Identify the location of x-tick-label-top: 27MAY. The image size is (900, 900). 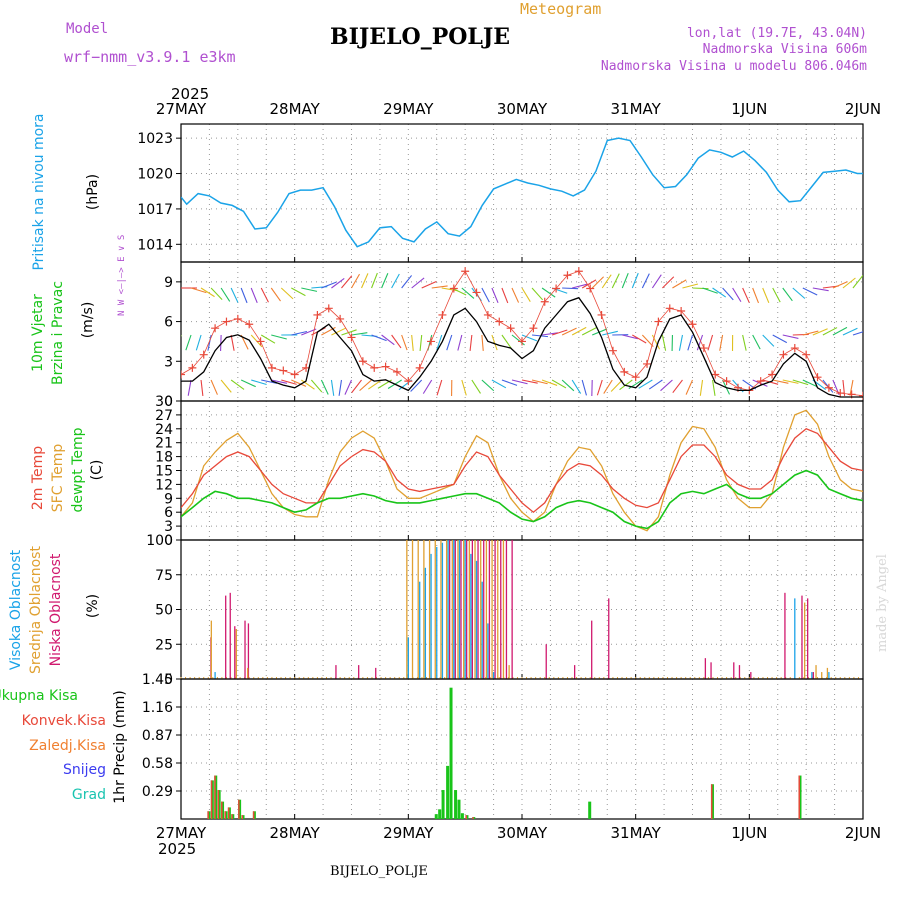
(181, 109).